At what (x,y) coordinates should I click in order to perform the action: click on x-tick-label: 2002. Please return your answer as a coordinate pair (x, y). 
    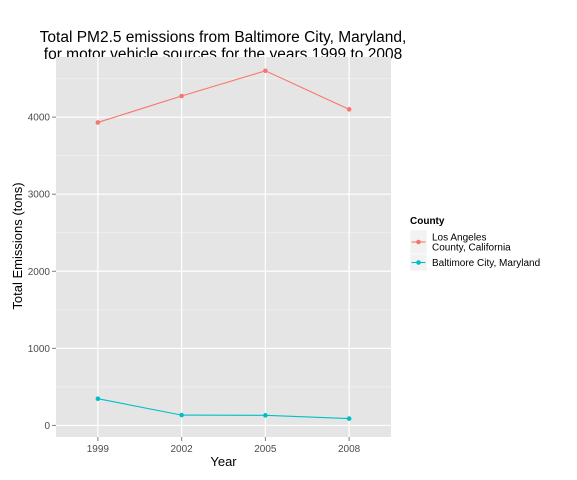
    Looking at the image, I should click on (182, 449).